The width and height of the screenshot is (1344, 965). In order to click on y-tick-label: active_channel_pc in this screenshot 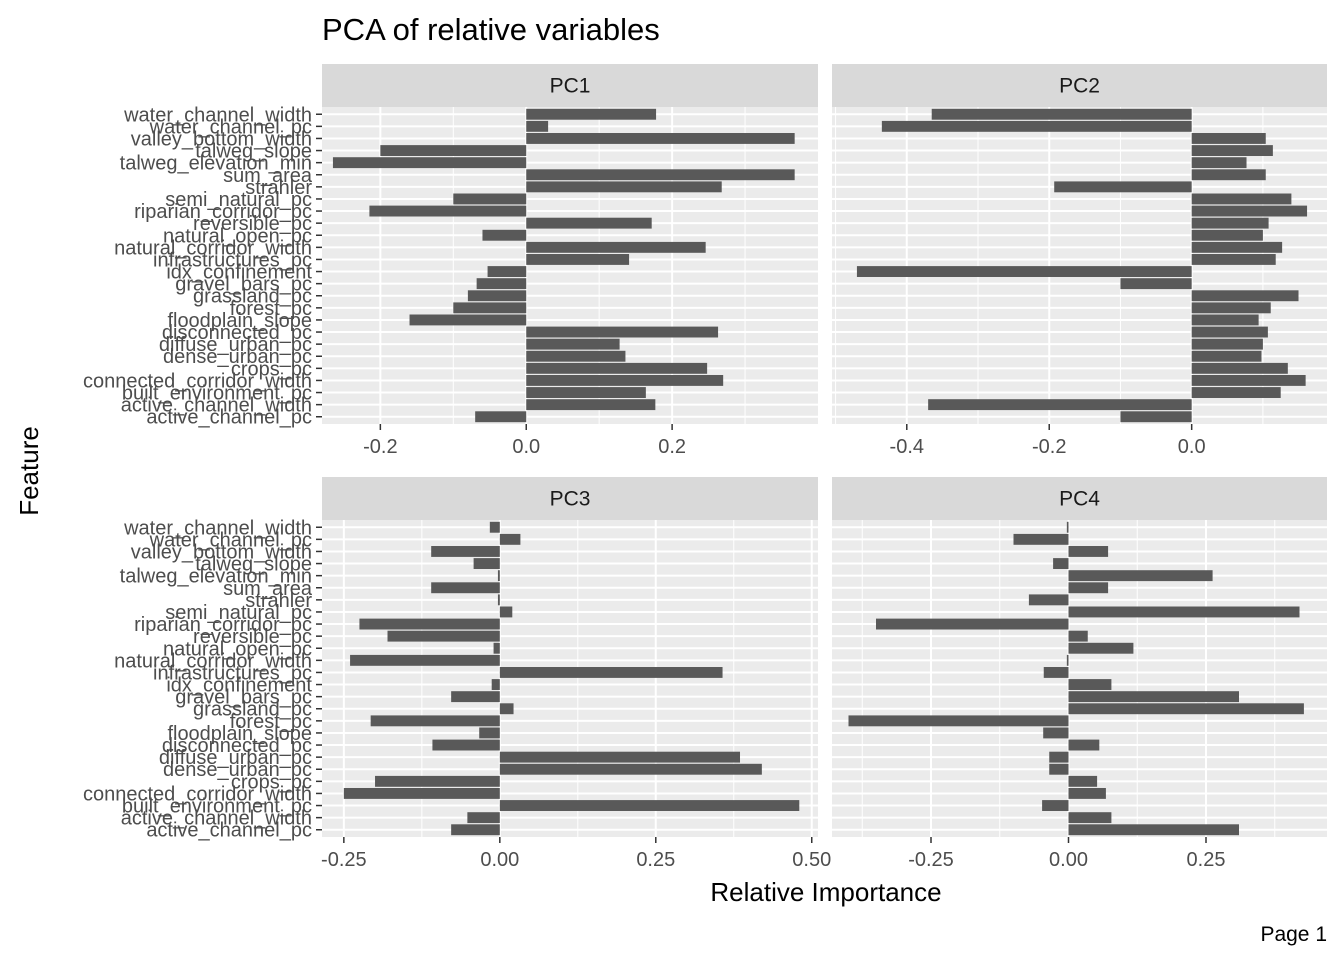, I will do `click(229, 831)`.